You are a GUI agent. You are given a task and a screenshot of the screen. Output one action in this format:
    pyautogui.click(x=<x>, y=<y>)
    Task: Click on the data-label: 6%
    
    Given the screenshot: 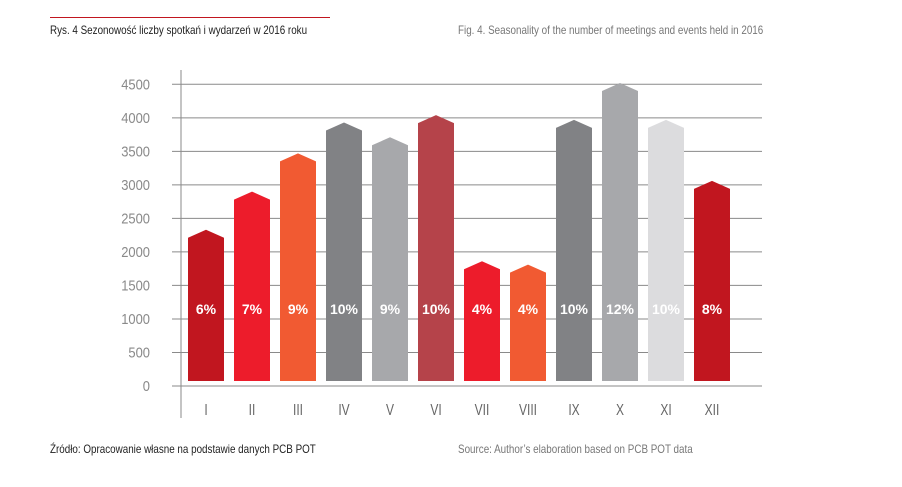 What is the action you would take?
    pyautogui.click(x=206, y=309)
    